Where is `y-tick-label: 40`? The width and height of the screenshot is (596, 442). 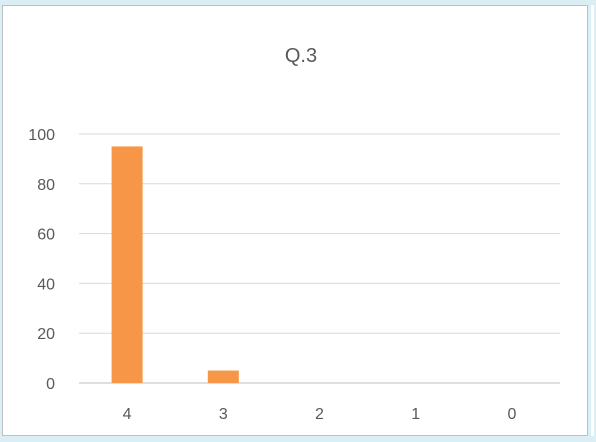 y-tick-label: 40 is located at coordinates (46, 284).